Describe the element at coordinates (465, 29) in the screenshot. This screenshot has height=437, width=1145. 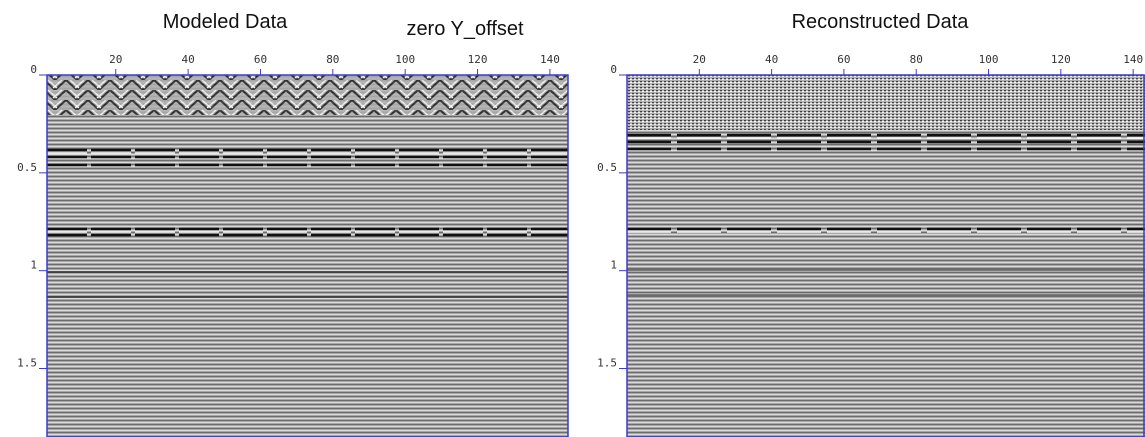
I see `annotation: zero Y_offset` at that location.